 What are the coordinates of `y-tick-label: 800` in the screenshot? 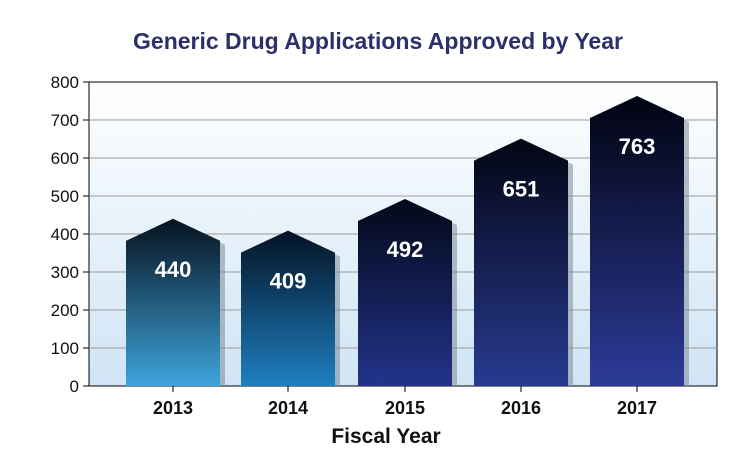 It's located at (65, 82).